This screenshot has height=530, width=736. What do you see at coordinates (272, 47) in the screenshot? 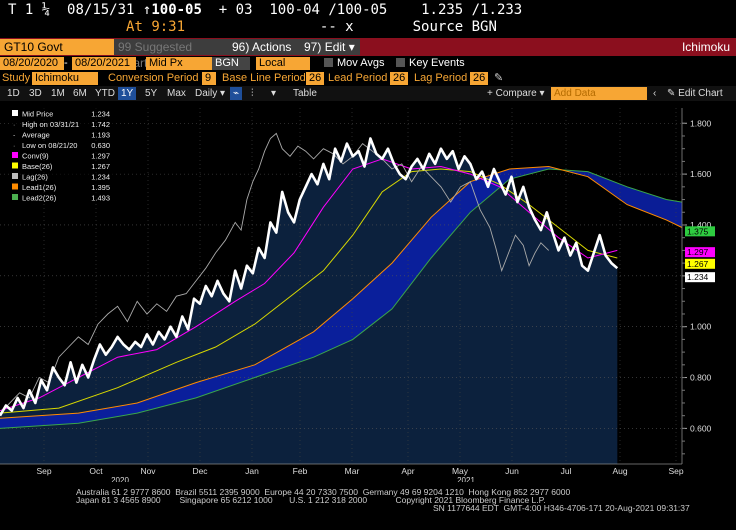
I see `actions-label: Actions` at bounding box center [272, 47].